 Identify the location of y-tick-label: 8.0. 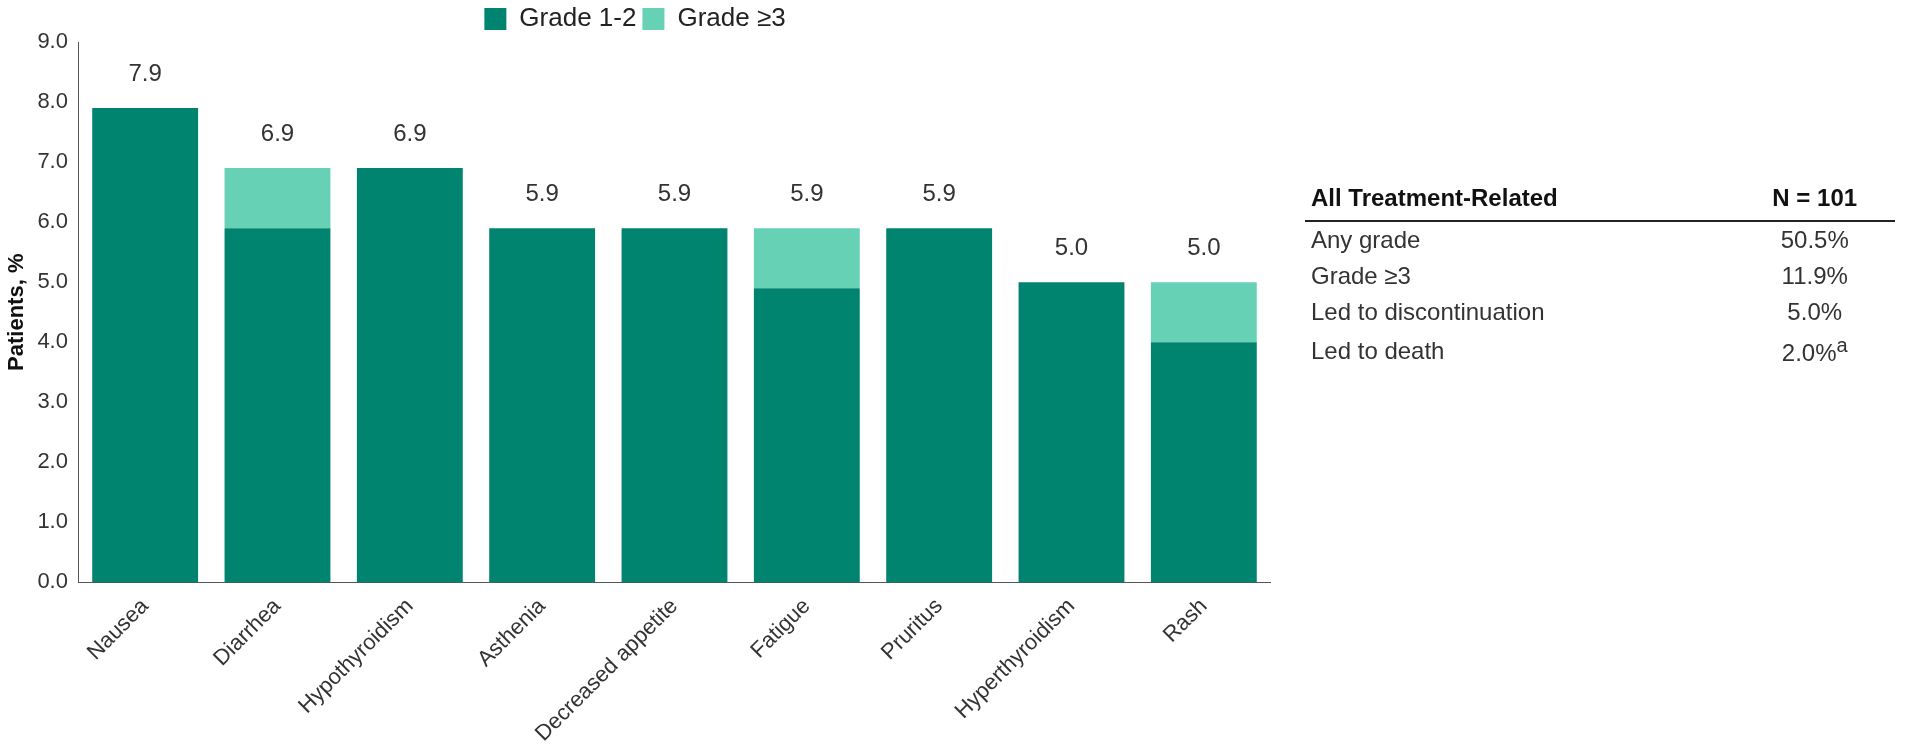
(52, 101).